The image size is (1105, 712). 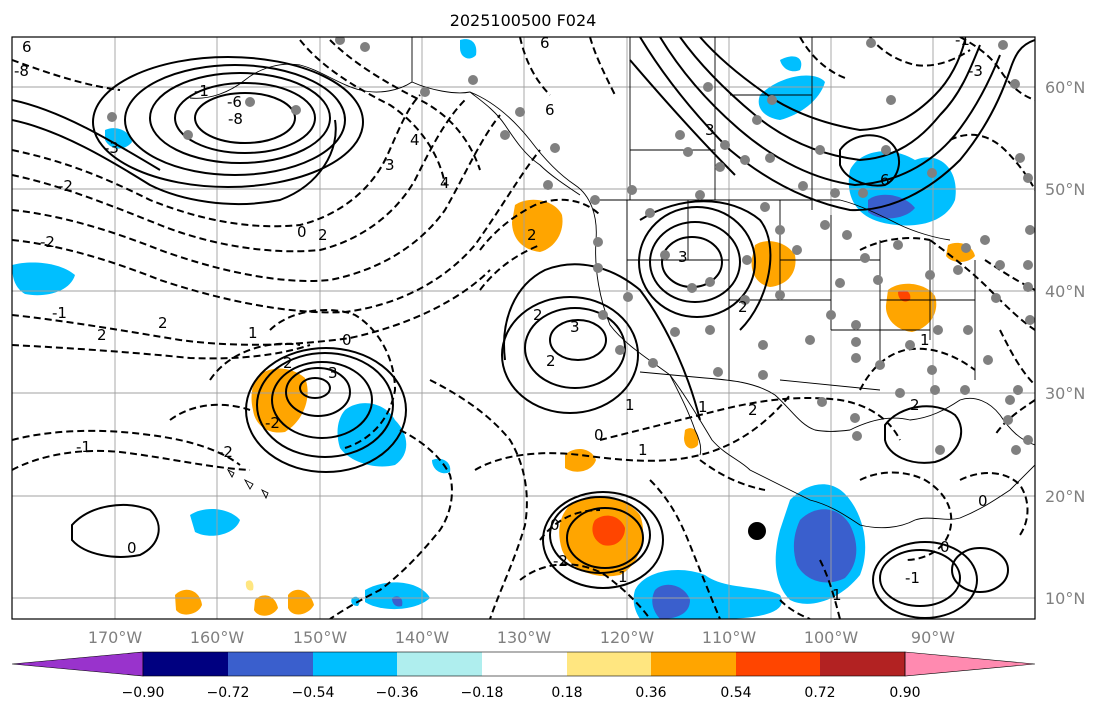 I want to click on shade-negative-westcoast, so click(x=43, y=279).